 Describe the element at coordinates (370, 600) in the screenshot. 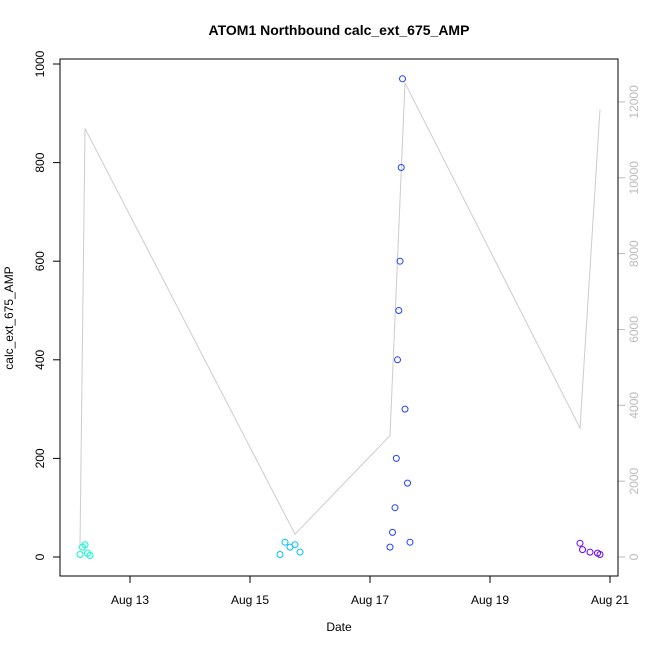

I see `x-tick-label: Aug 17` at that location.